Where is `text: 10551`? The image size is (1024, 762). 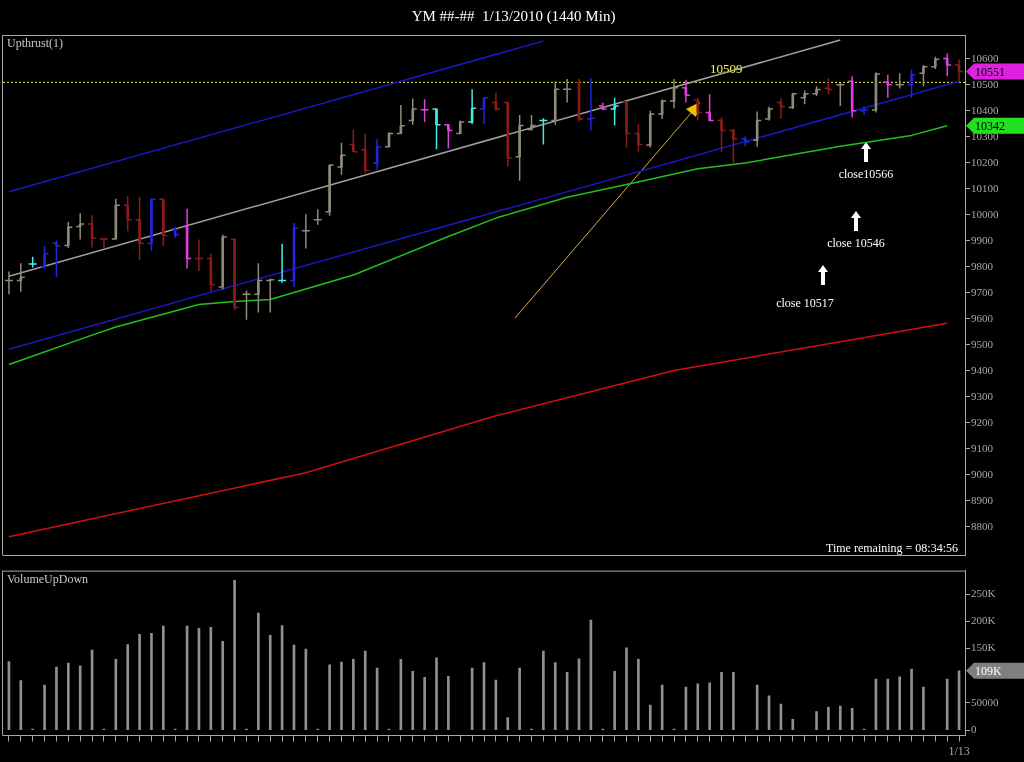 text: 10551 is located at coordinates (990, 71).